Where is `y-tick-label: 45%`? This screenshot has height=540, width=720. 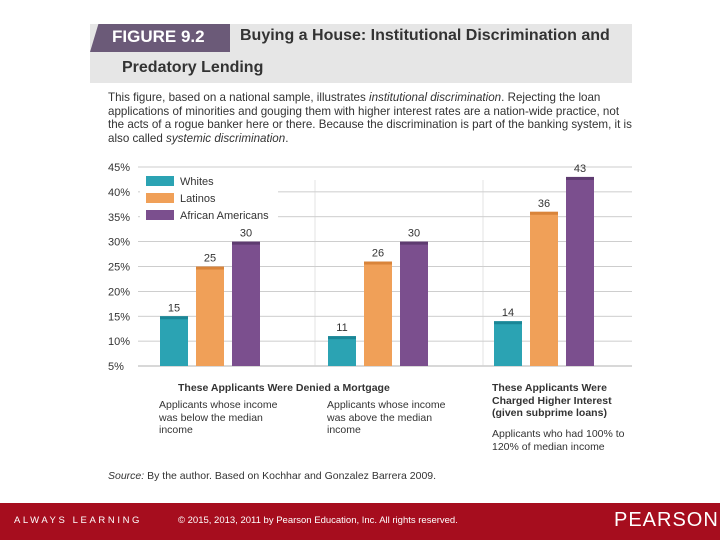 y-tick-label: 45% is located at coordinates (119, 168).